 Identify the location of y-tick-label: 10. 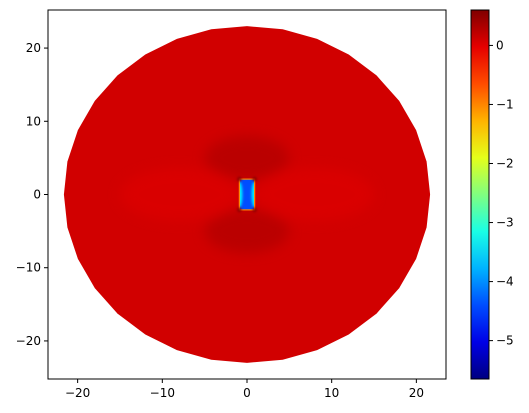
(33, 121).